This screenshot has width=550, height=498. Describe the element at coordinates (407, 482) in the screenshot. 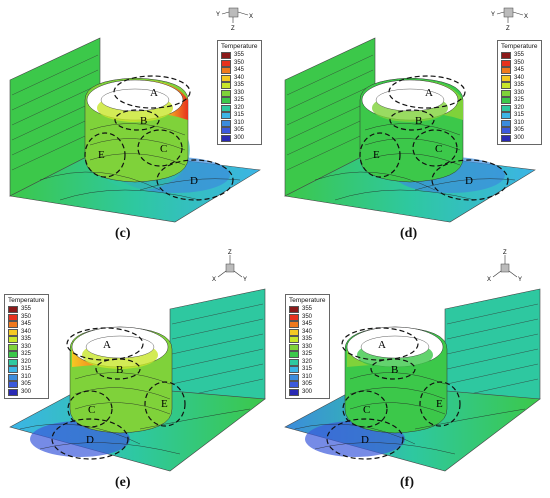

I see `caption-f: (f)` at that location.